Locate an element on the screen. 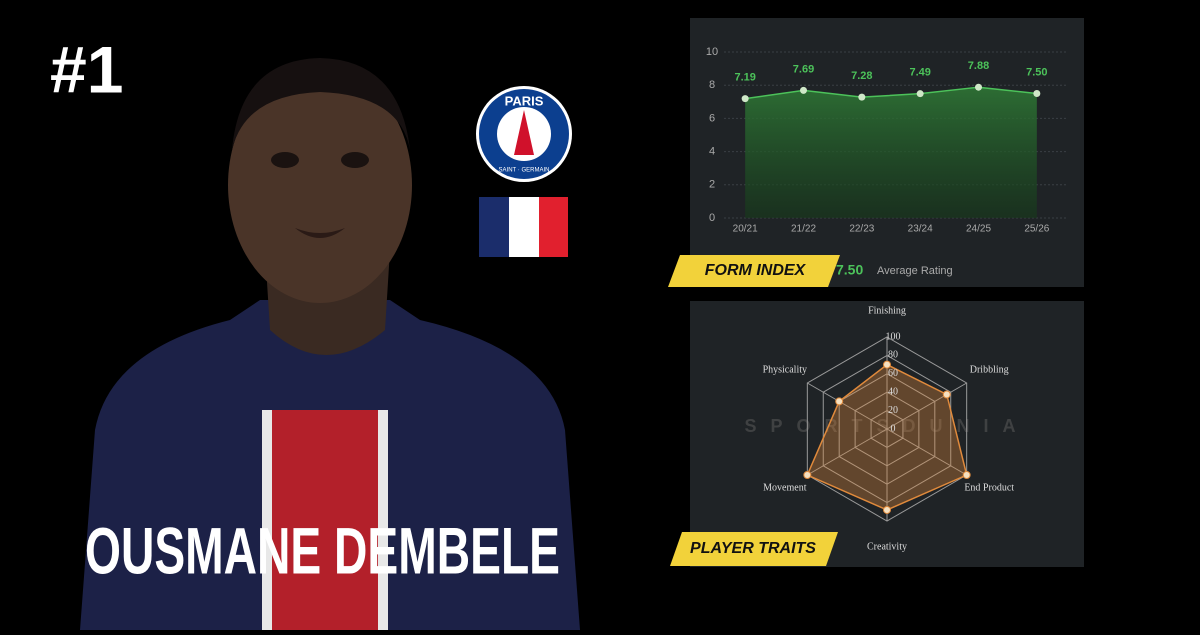  x-tick-label: 24/25 is located at coordinates (978, 229).